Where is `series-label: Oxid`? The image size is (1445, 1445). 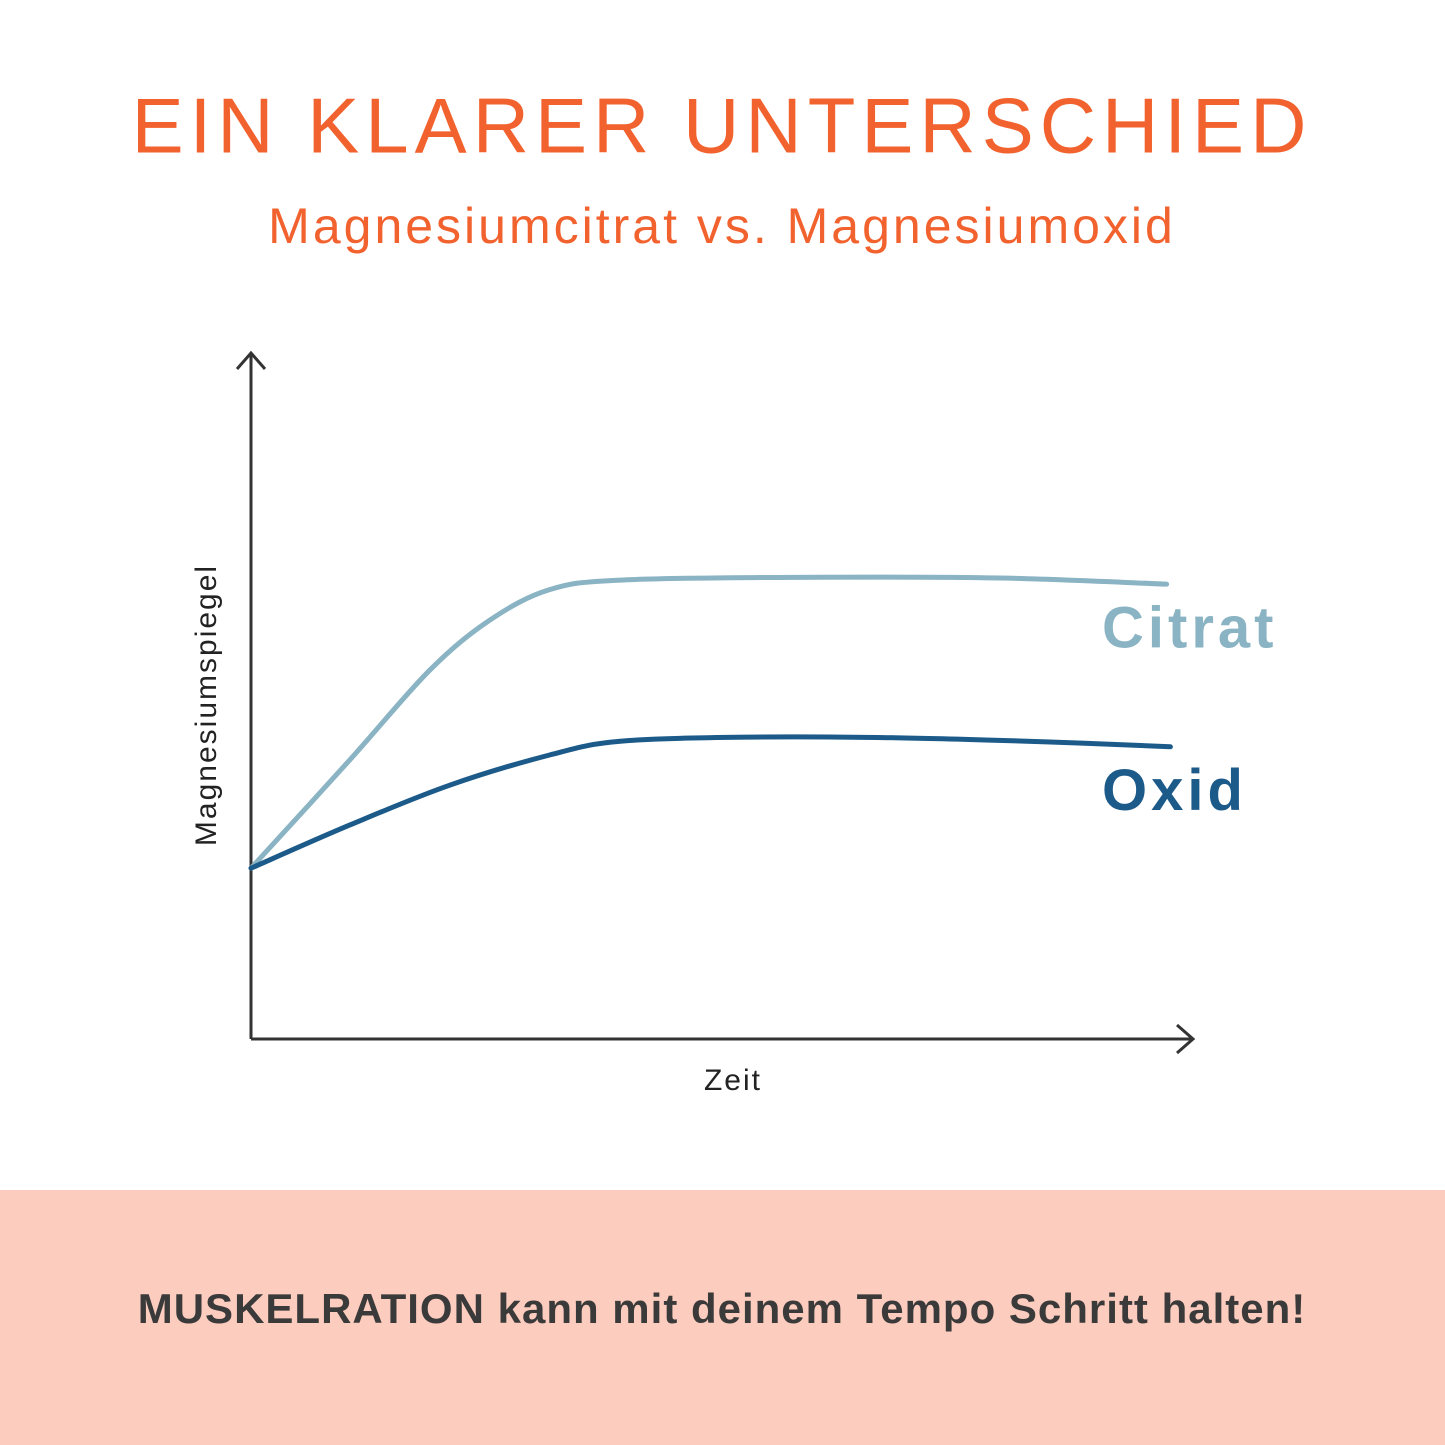
series-label: Oxid is located at coordinates (1174, 790).